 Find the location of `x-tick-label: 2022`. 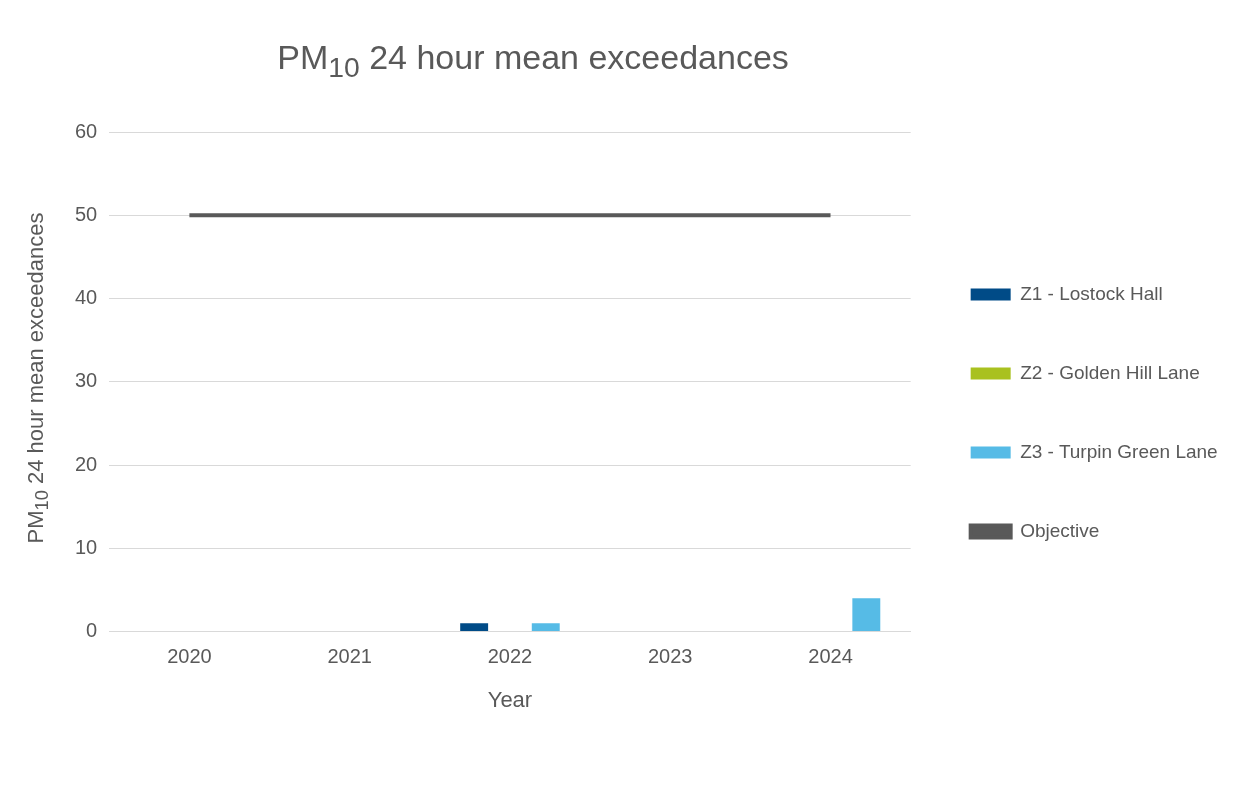

x-tick-label: 2022 is located at coordinates (510, 656).